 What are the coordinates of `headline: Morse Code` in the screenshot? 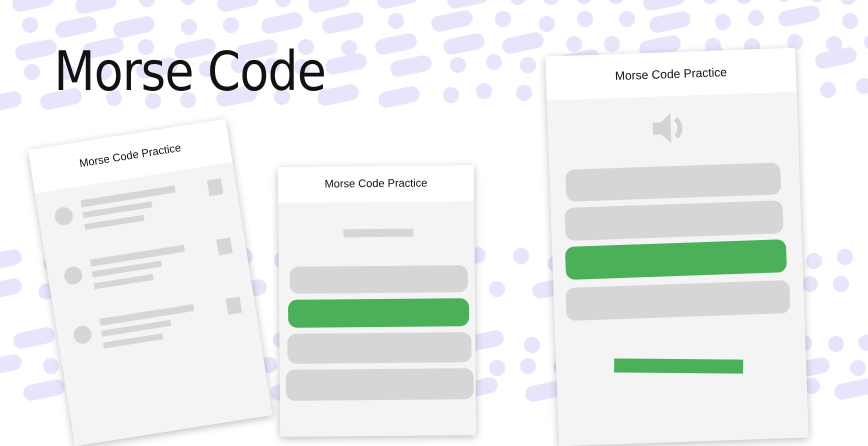 It's located at (190, 71).